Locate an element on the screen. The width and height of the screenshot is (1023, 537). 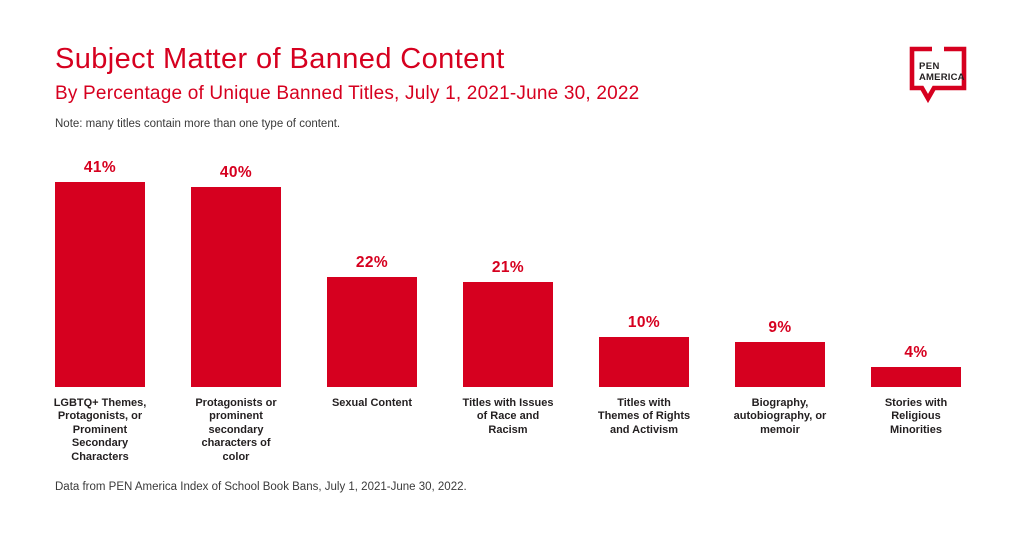
bar-category-label: Stories with Religious Minorities is located at coordinates (916, 416).